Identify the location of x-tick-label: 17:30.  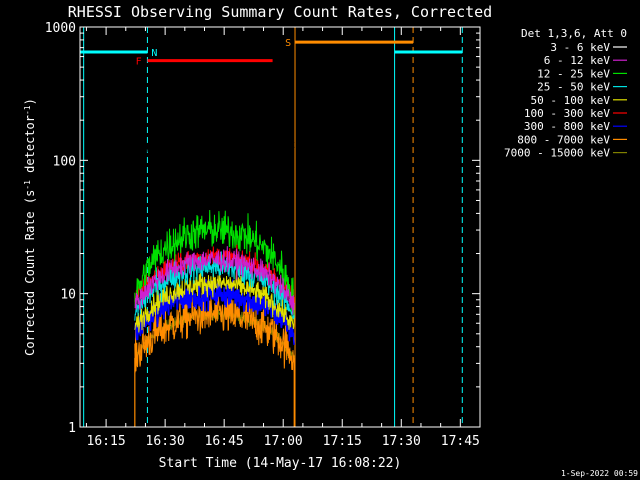
(401, 441).